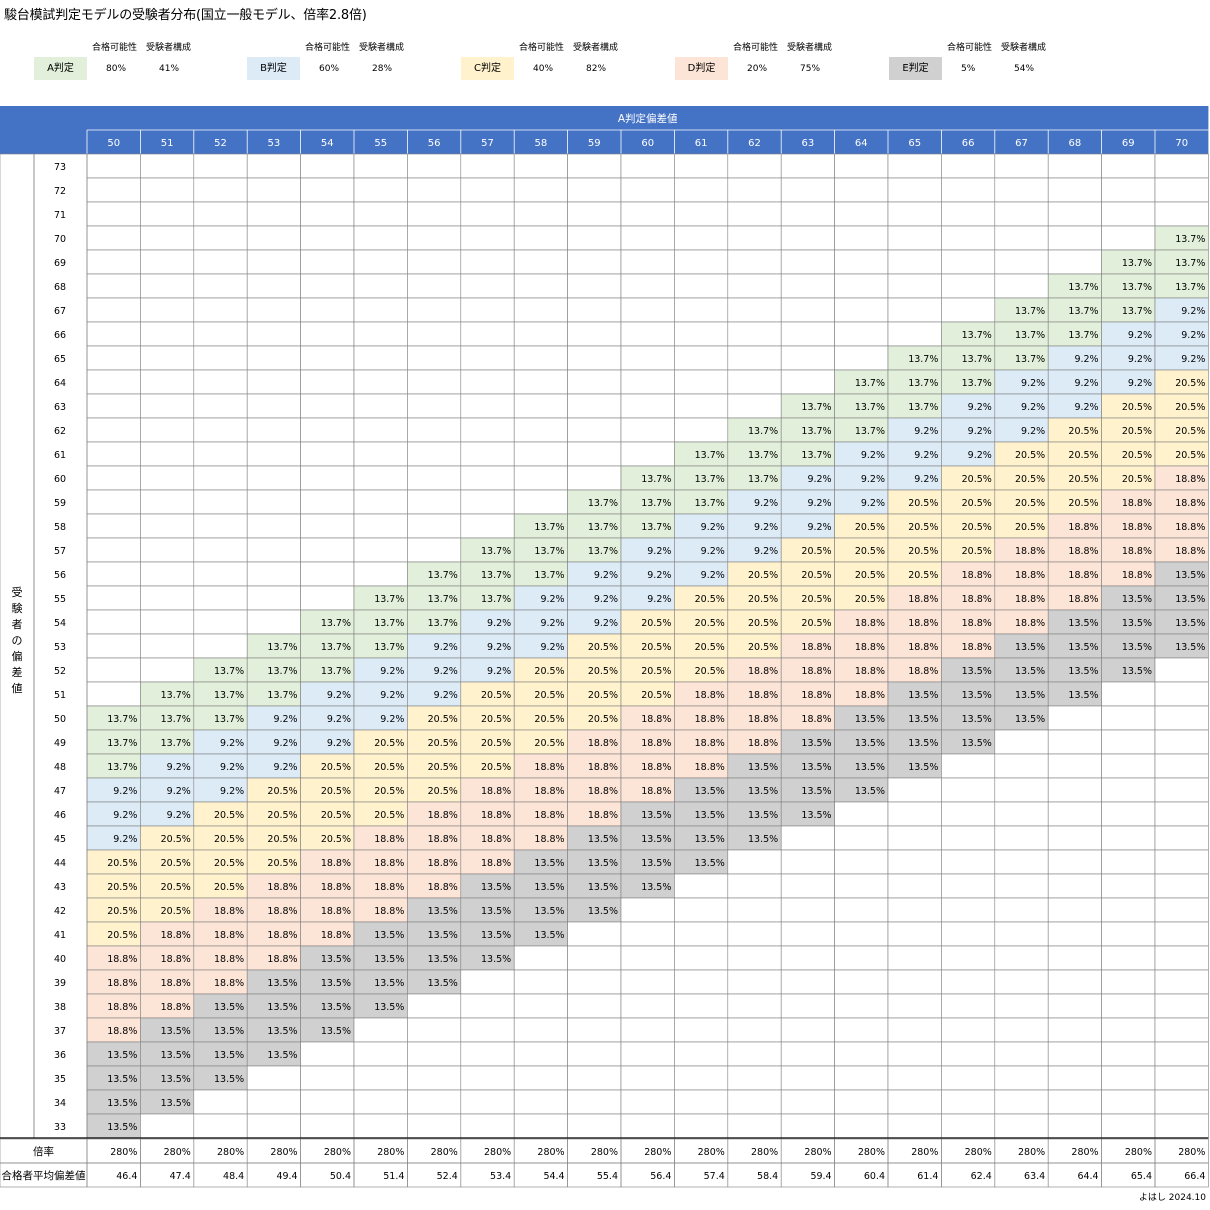 This screenshot has width=1210, height=1210. Describe the element at coordinates (808, 143) in the screenshot. I see `column-header: 63` at that location.